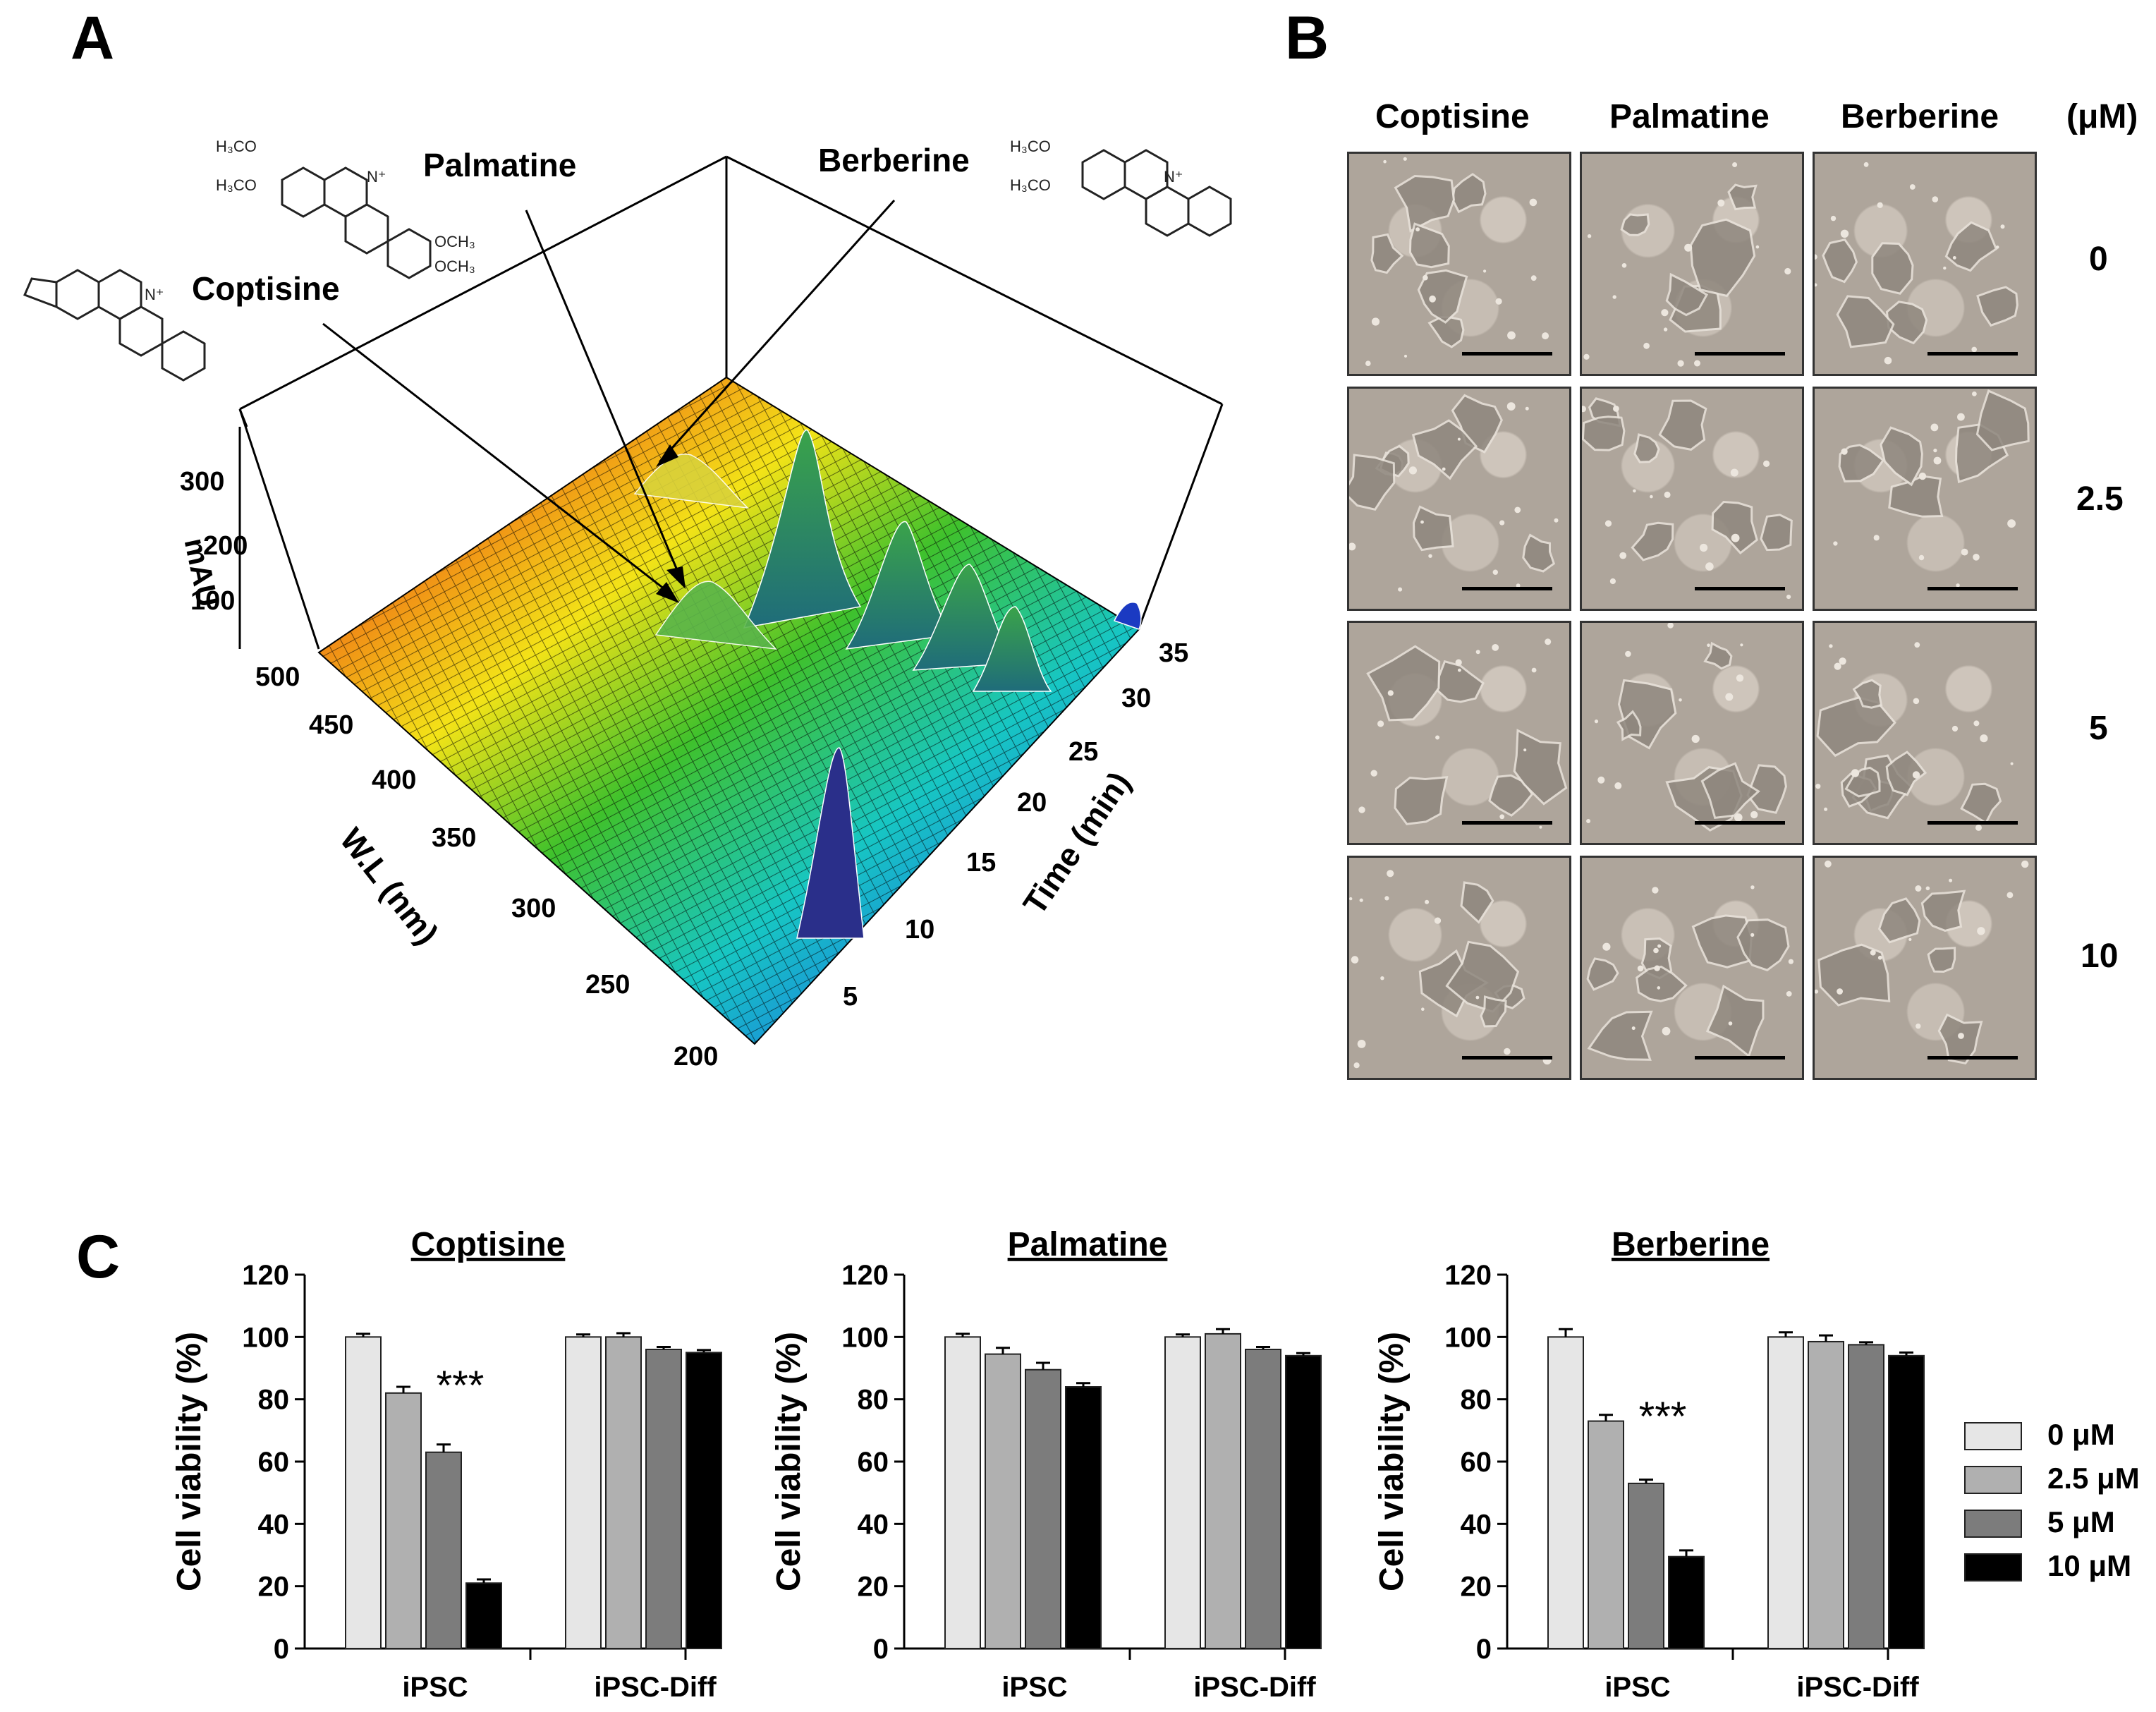  I want to click on time-tick-30: 30, so click(1136, 698).